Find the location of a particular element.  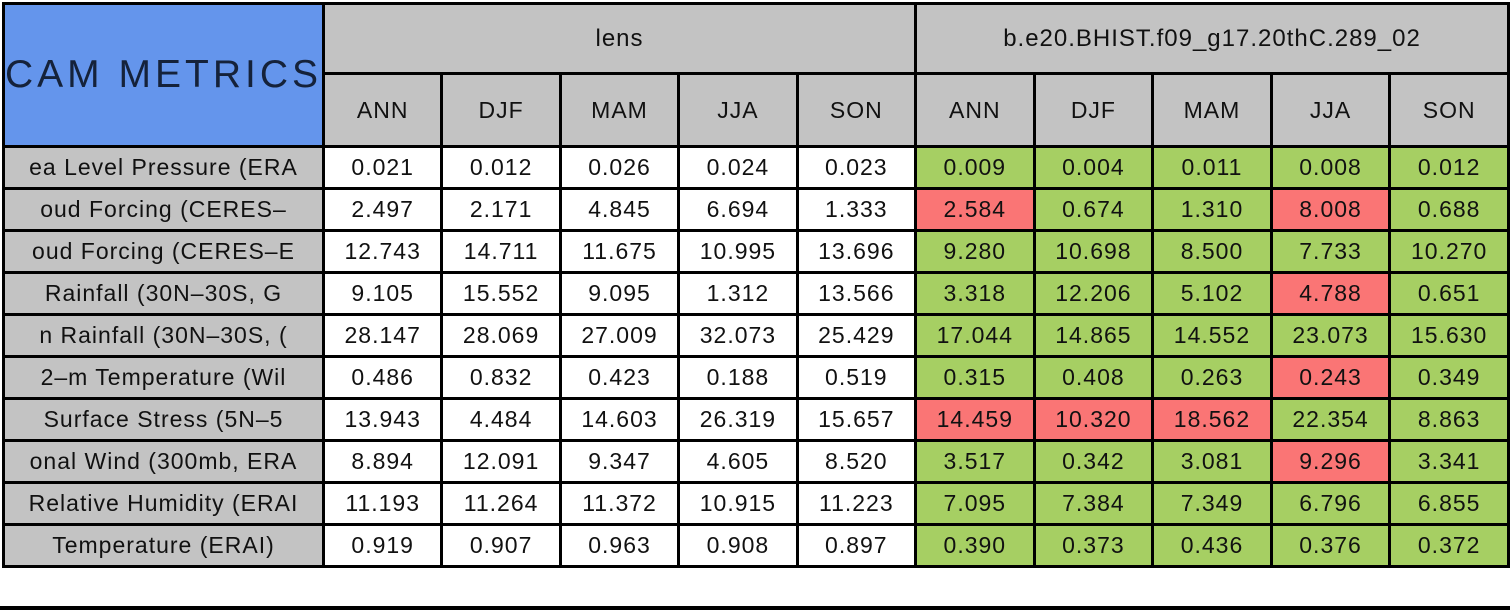

case-value-cell: 0.408 is located at coordinates (1093, 377).